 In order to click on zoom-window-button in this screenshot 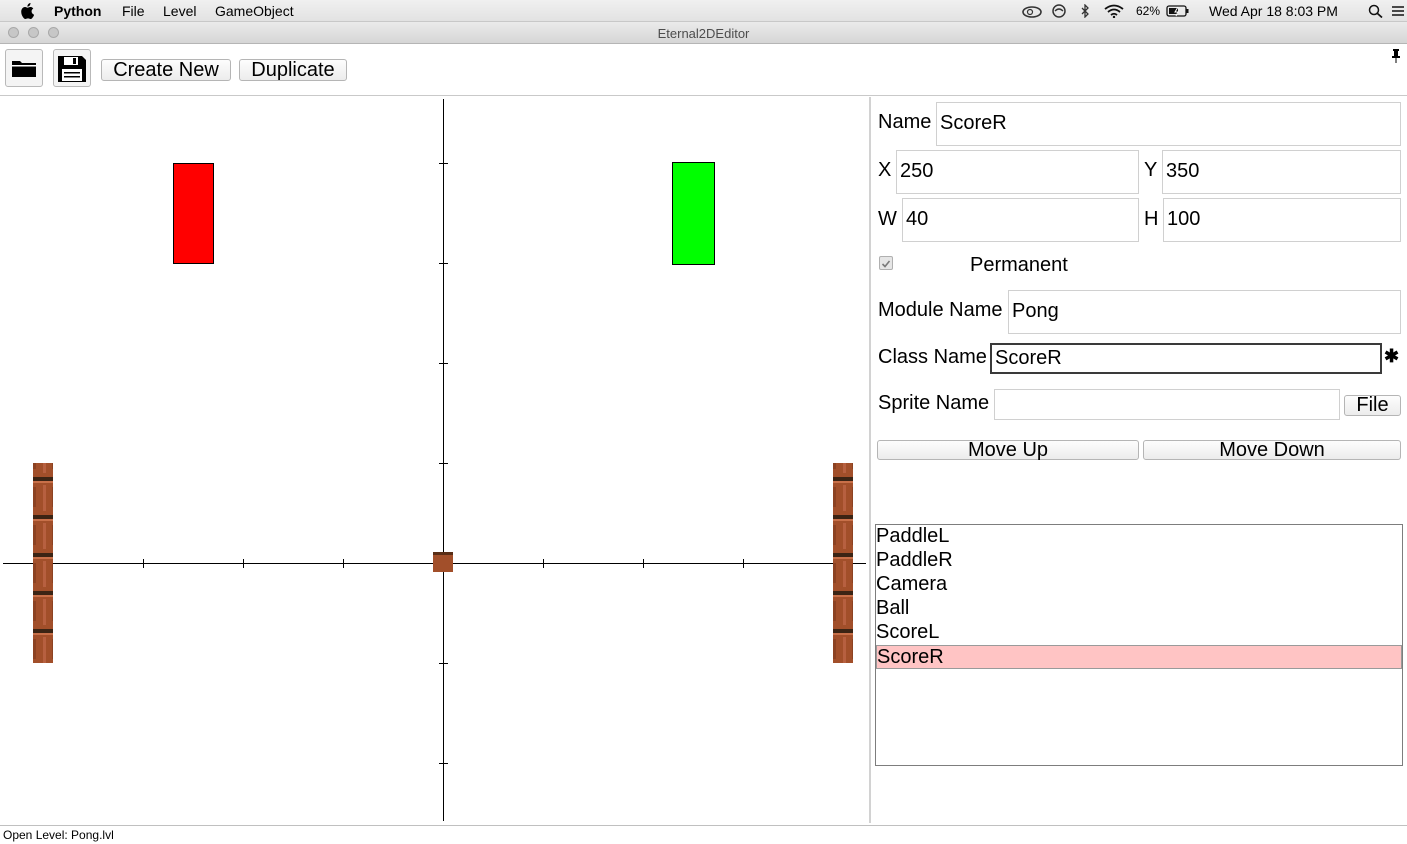, I will do `click(53, 32)`.